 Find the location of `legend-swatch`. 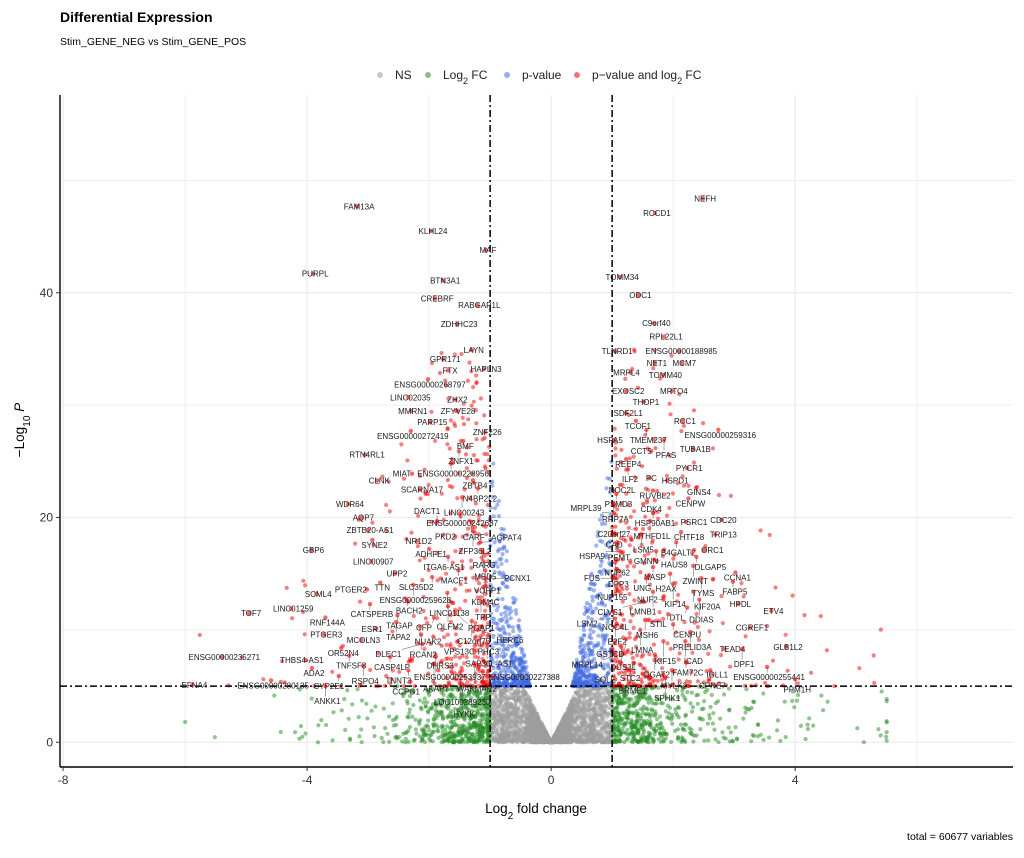

legend-swatch is located at coordinates (380, 75).